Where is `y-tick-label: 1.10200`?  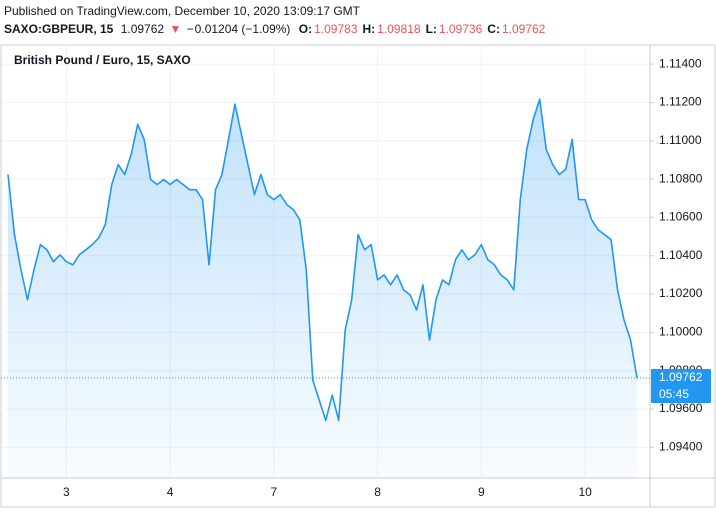 y-tick-label: 1.10200 is located at coordinates (681, 293).